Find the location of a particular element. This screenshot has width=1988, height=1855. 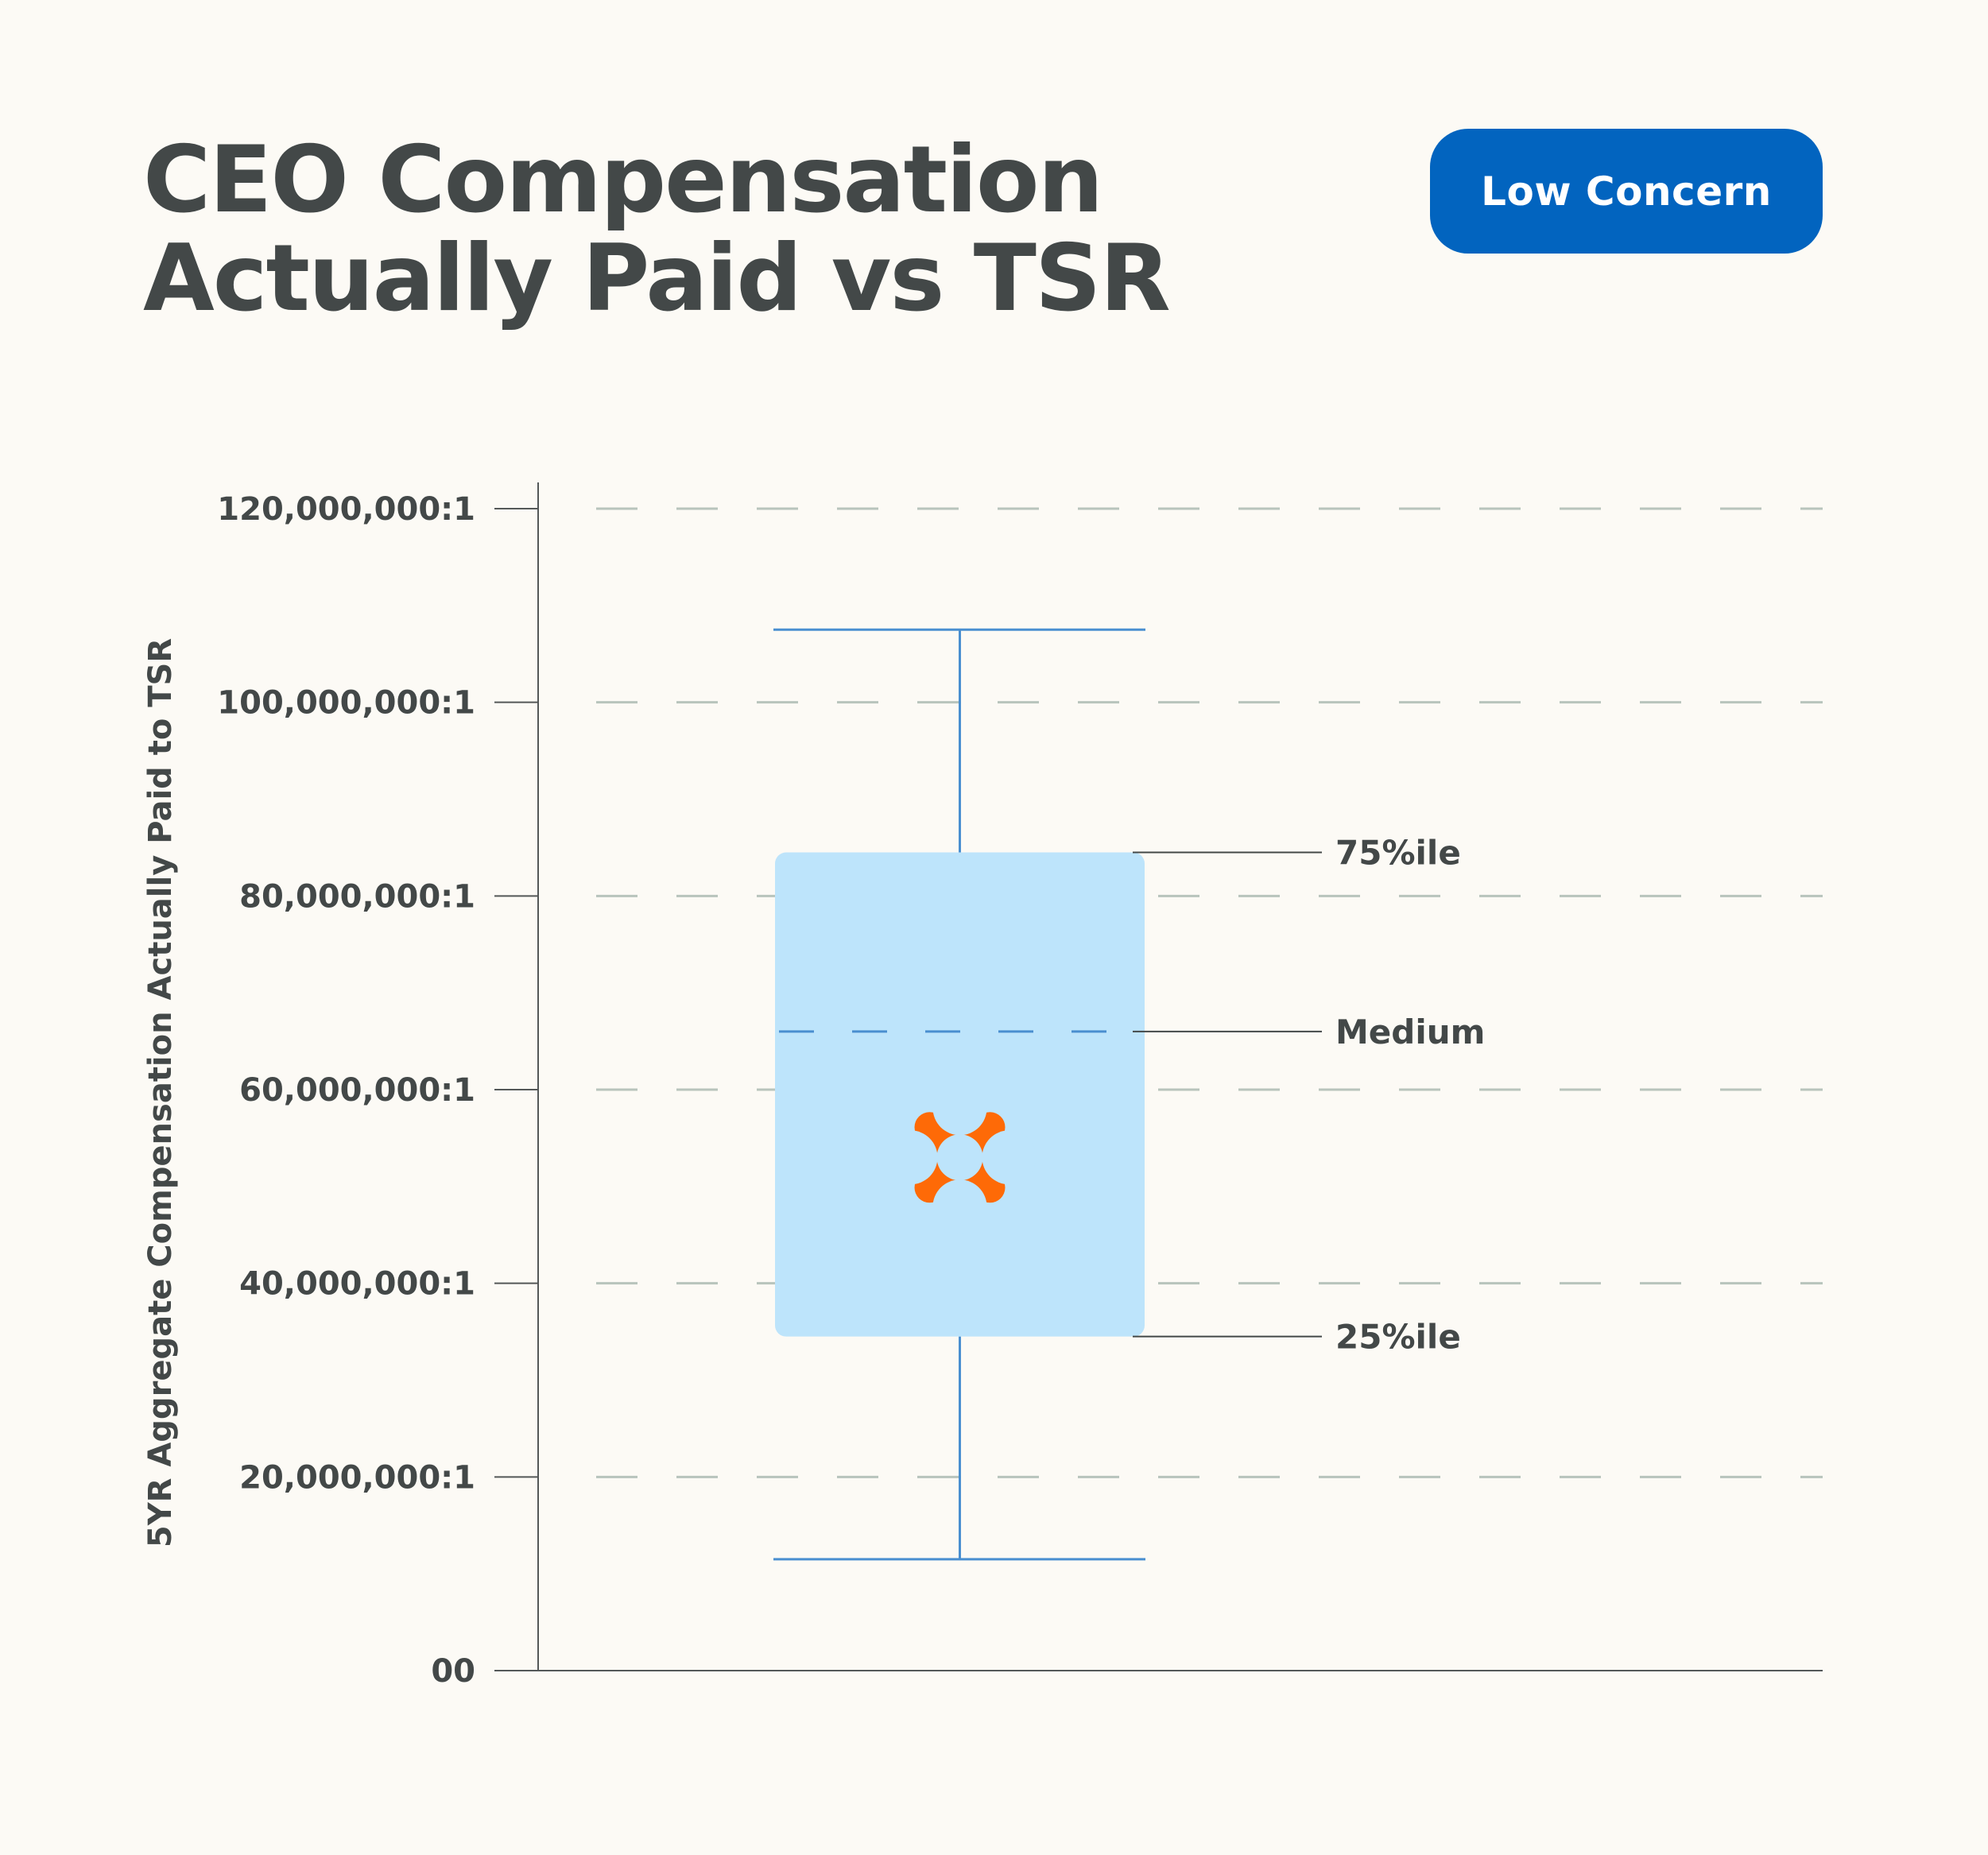

y-tick-label: 20,000,000:1 is located at coordinates (357, 1477).